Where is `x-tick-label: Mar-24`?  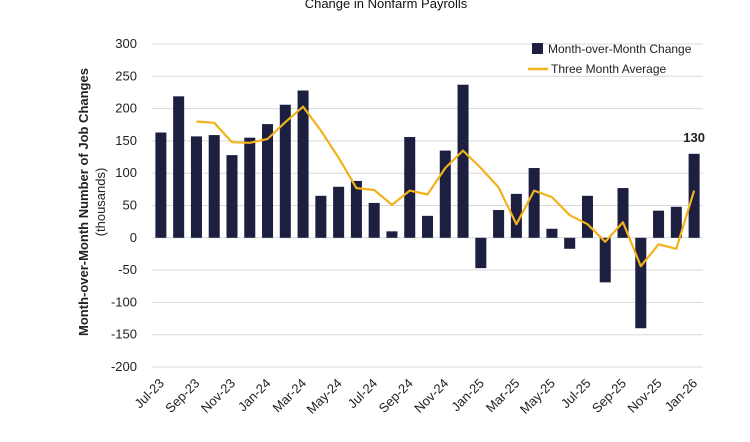
x-tick-label: Mar-24 is located at coordinates (289, 396).